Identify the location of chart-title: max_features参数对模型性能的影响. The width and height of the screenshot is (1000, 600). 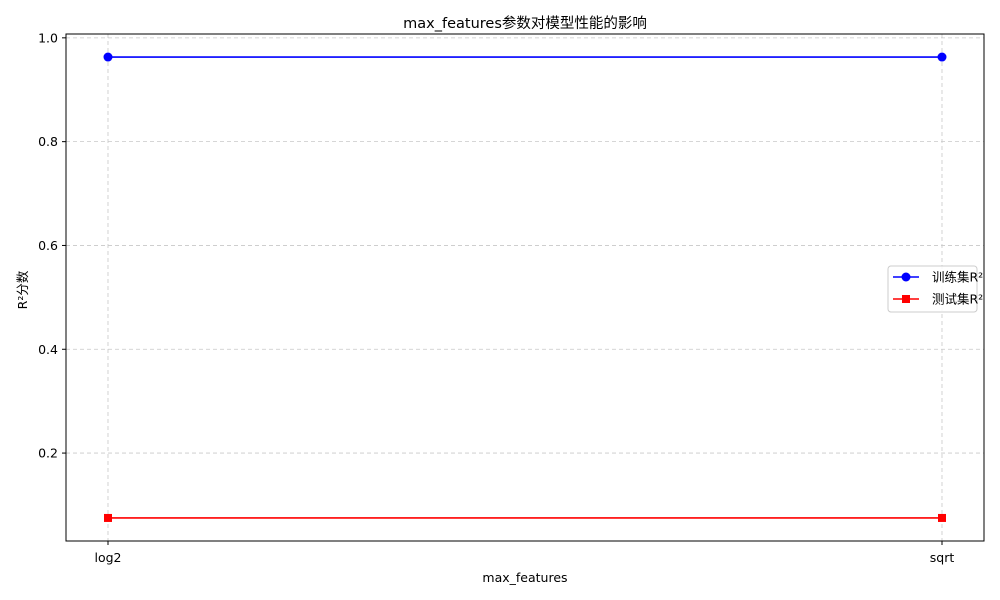
(525, 23).